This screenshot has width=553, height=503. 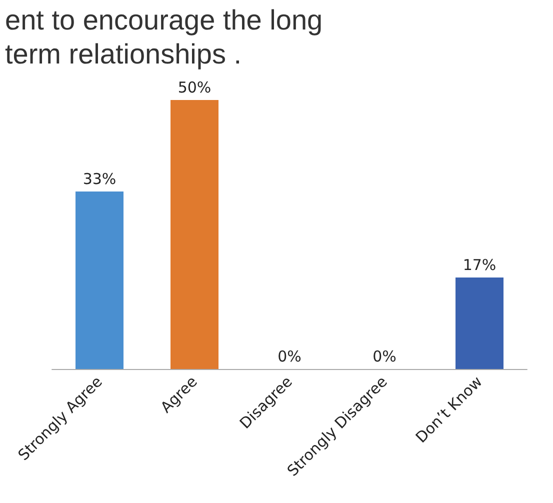 I want to click on data-label: 50%, so click(x=195, y=87).